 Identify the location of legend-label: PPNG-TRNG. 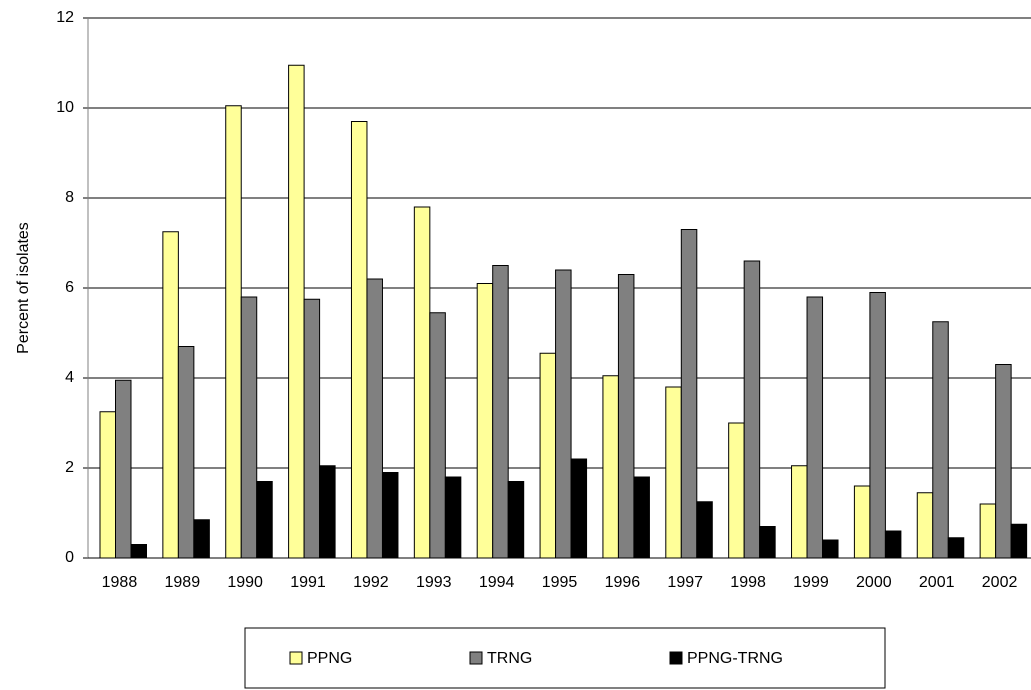
(735, 658).